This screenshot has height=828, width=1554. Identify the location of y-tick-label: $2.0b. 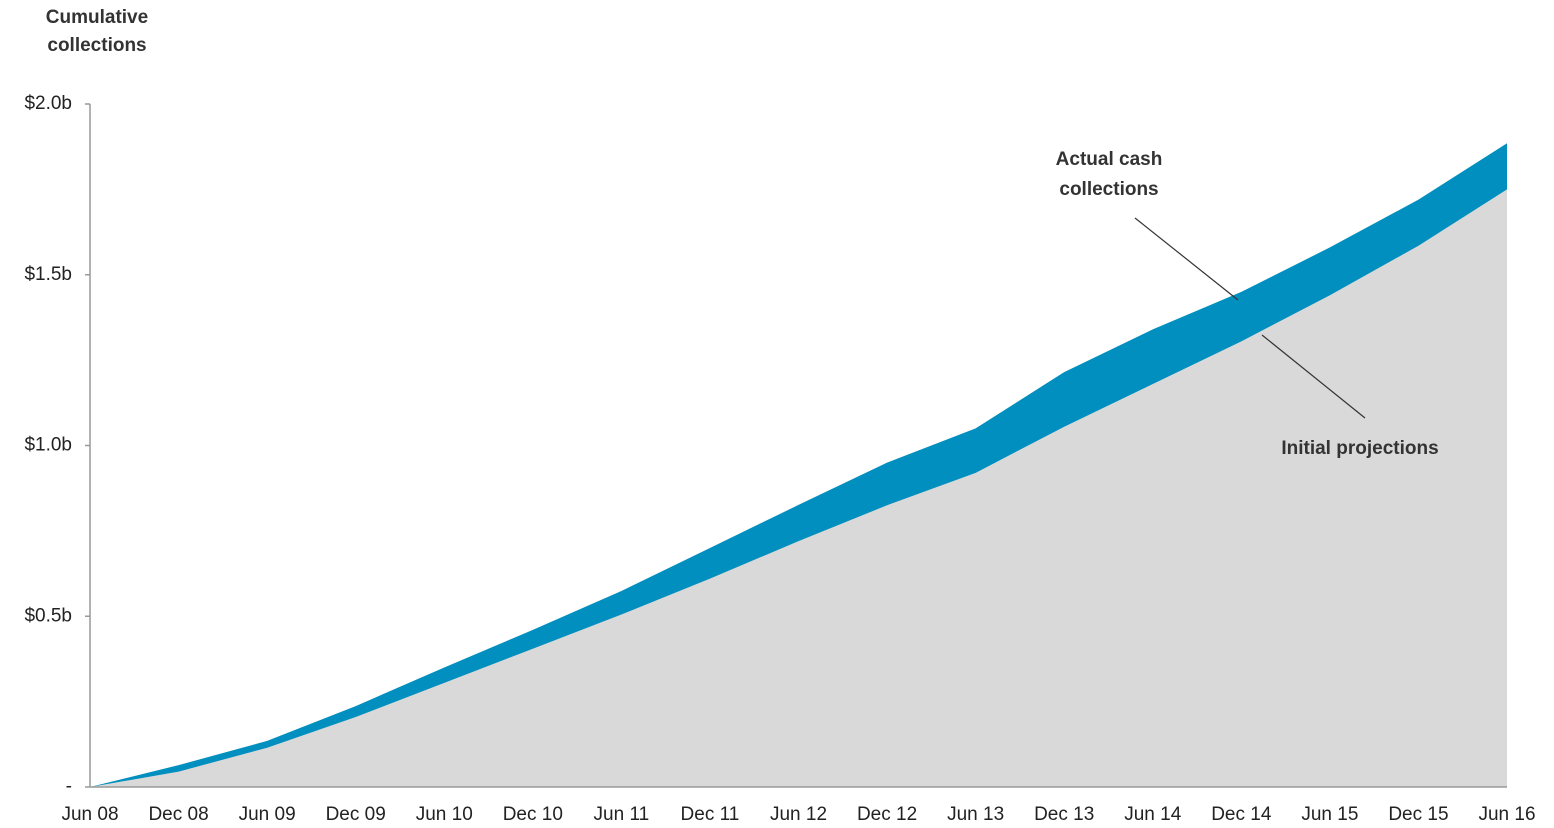
(48, 103).